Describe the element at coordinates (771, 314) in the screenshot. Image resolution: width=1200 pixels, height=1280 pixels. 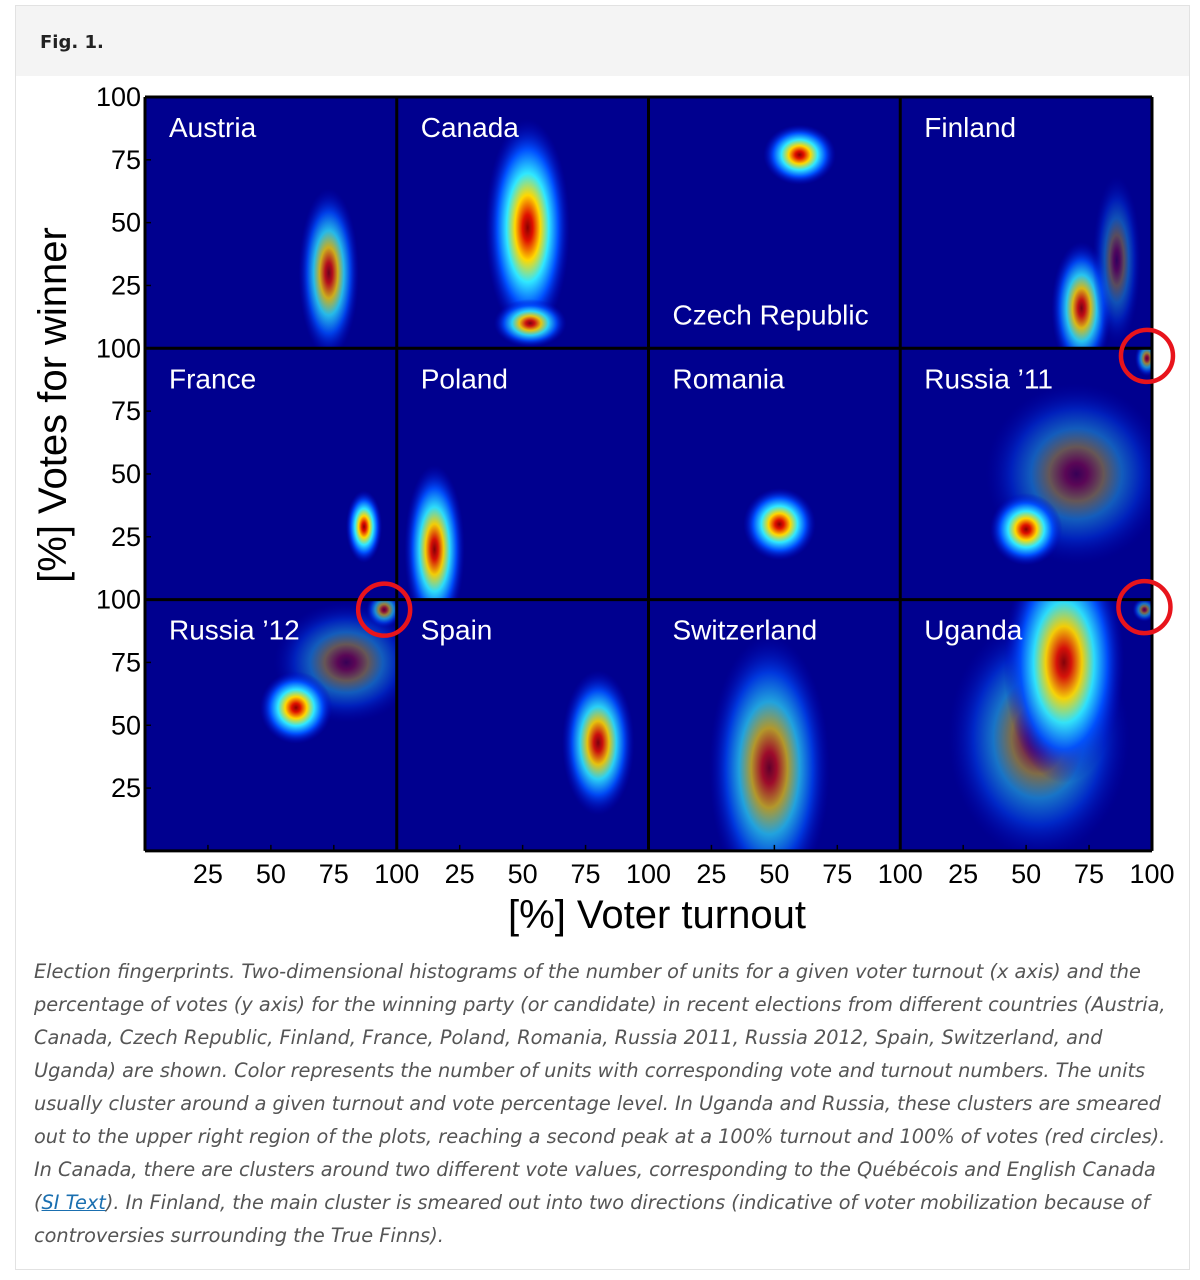
I see `panel-title: Czech Republic` at that location.